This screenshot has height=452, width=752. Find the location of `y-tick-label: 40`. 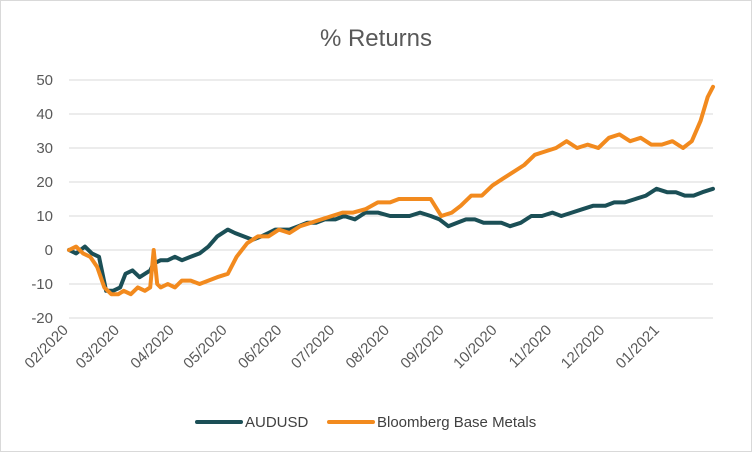

y-tick-label: 40 is located at coordinates (44, 114).